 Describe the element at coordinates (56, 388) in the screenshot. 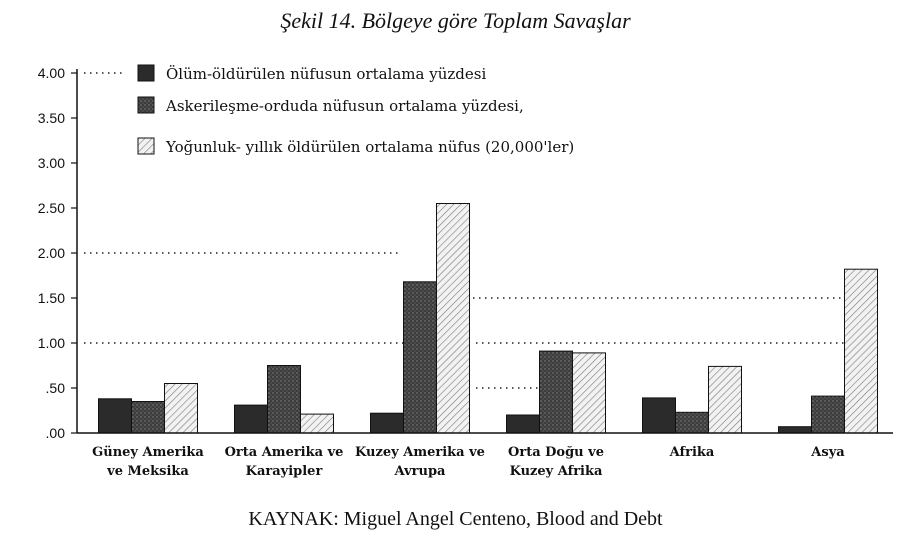

I see `y-tick-label: .50` at that location.